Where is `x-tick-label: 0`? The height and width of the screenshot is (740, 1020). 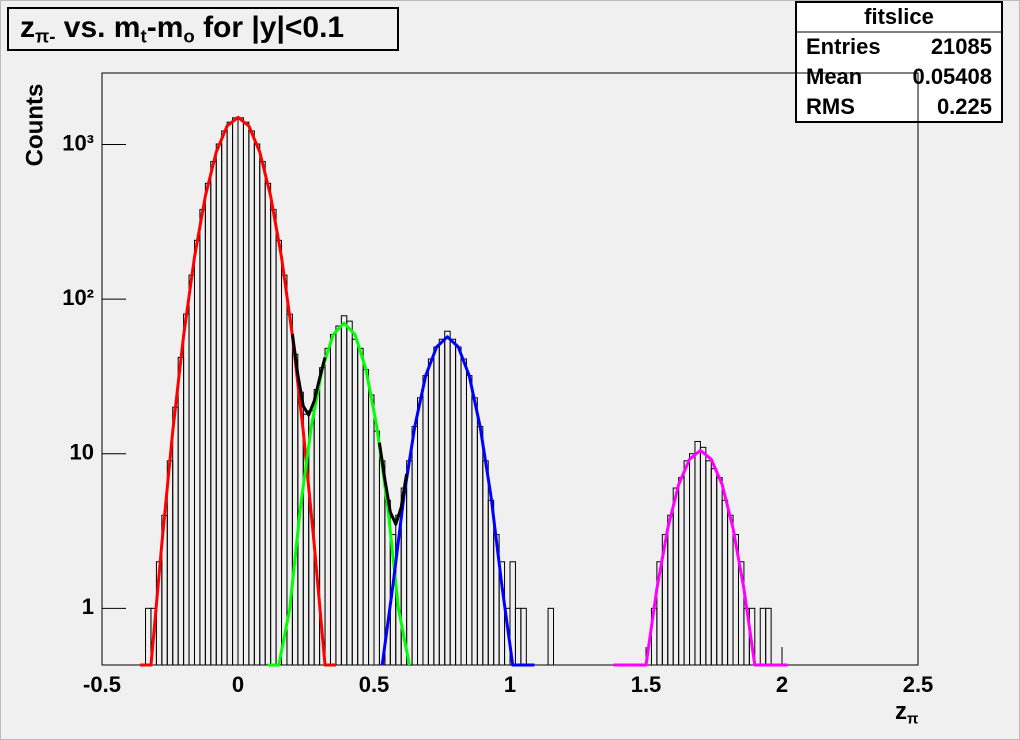 x-tick-label: 0 is located at coordinates (238, 684).